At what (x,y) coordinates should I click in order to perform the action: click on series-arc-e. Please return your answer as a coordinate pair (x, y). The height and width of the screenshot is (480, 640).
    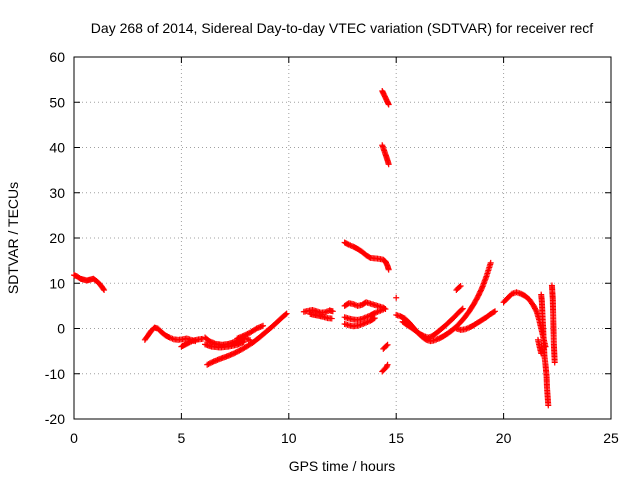
    Looking at the image, I should click on (224, 345).